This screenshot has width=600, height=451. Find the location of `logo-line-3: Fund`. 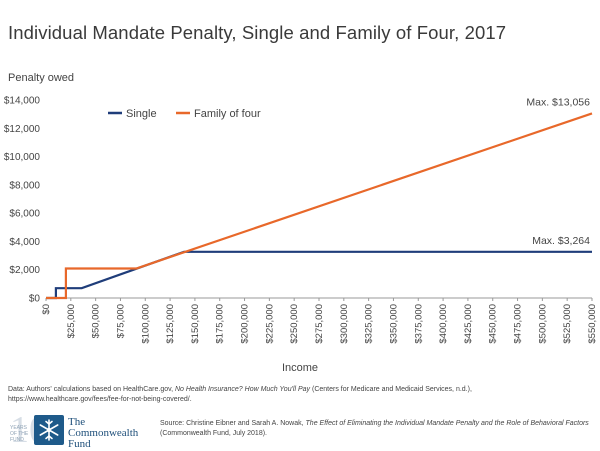

logo-line-3: Fund is located at coordinates (79, 444).